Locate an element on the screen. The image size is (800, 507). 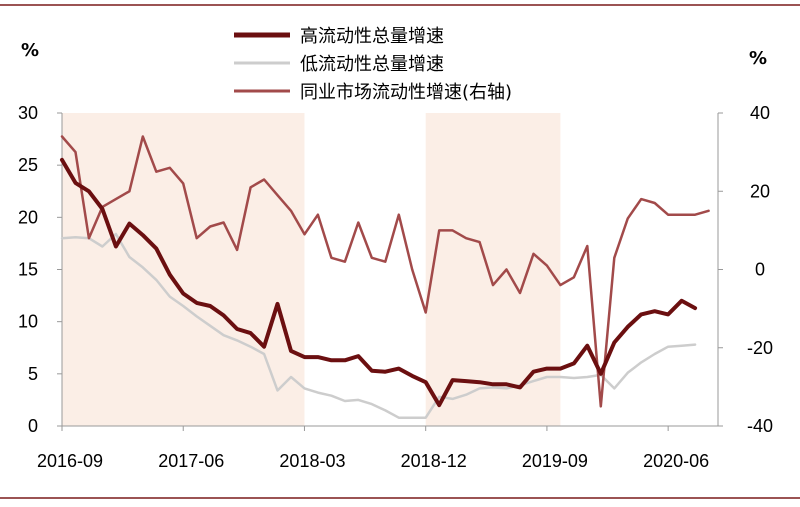
y-right-tick-label: 0 is located at coordinates (760, 270).